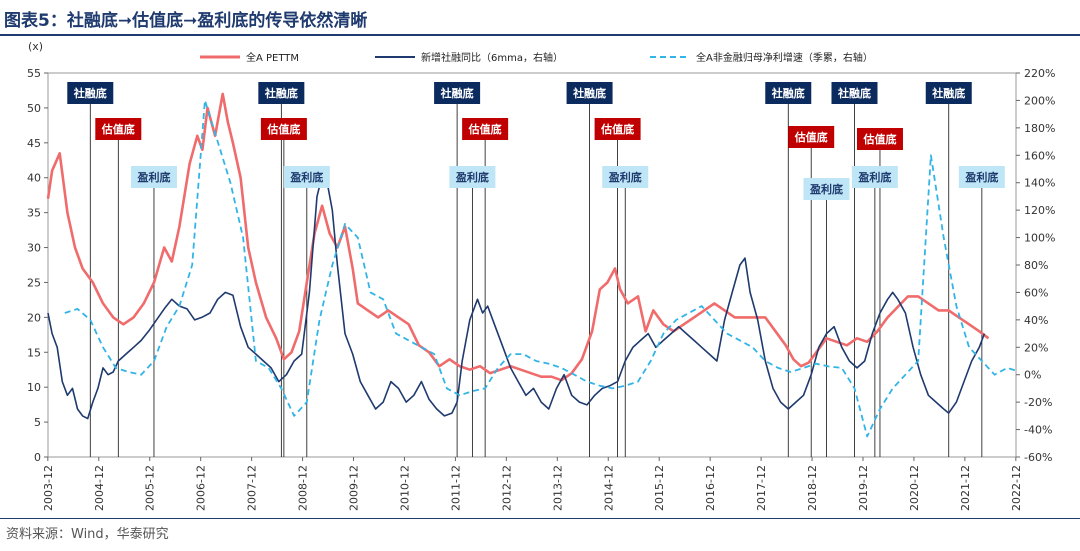 This screenshot has height=551, width=1080. What do you see at coordinates (34, 352) in the screenshot?
I see `left-tick-label: 15` at bounding box center [34, 352].